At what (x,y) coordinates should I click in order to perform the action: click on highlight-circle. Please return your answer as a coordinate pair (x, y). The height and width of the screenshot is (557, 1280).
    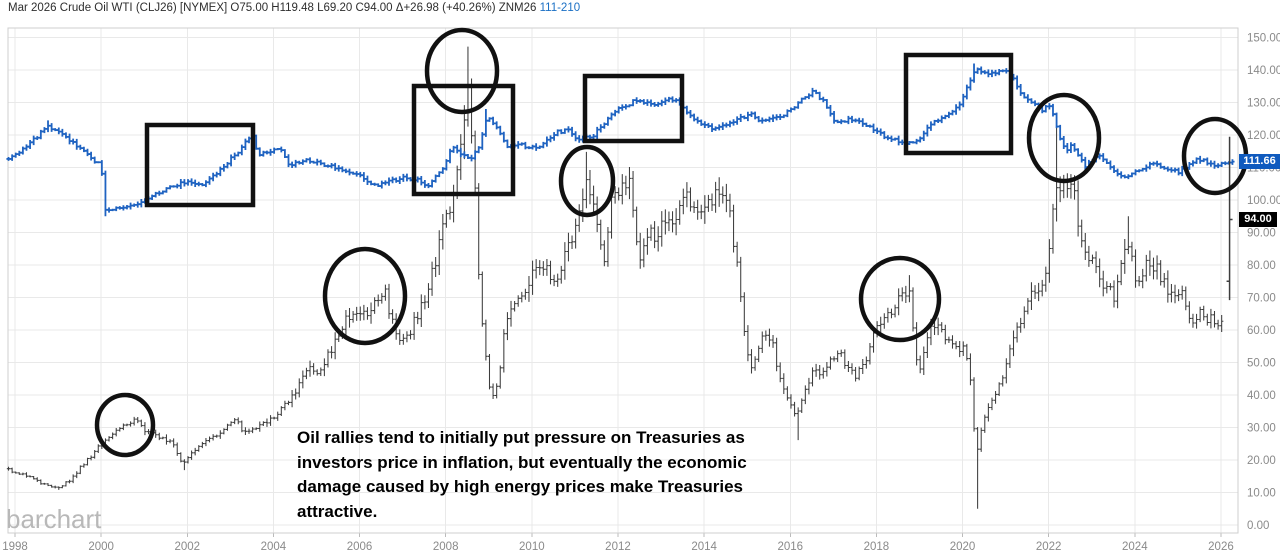
    Looking at the image, I should click on (462, 71).